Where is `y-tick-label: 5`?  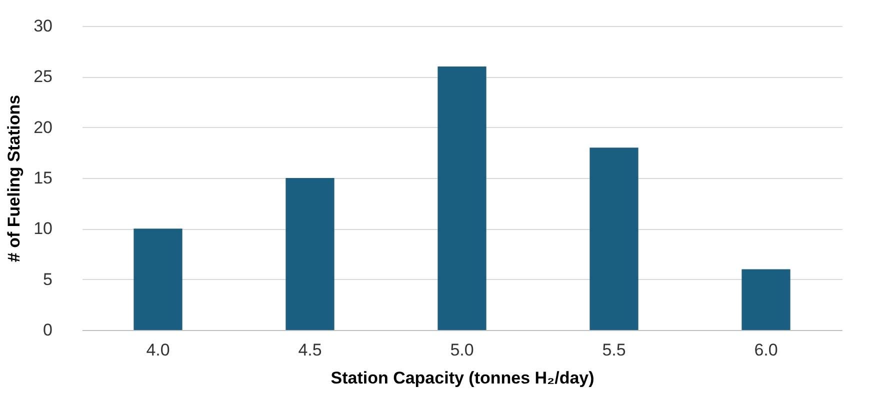
y-tick-label: 5 is located at coordinates (47, 279).